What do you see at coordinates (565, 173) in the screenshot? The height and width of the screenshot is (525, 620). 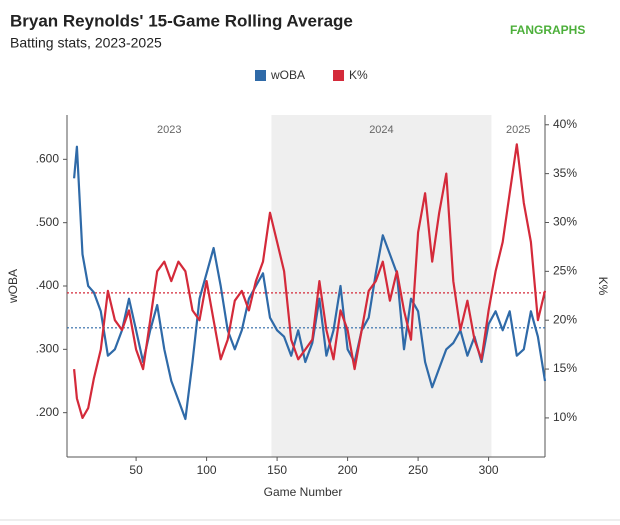 I see `y2-tick-label: 35%` at bounding box center [565, 173].